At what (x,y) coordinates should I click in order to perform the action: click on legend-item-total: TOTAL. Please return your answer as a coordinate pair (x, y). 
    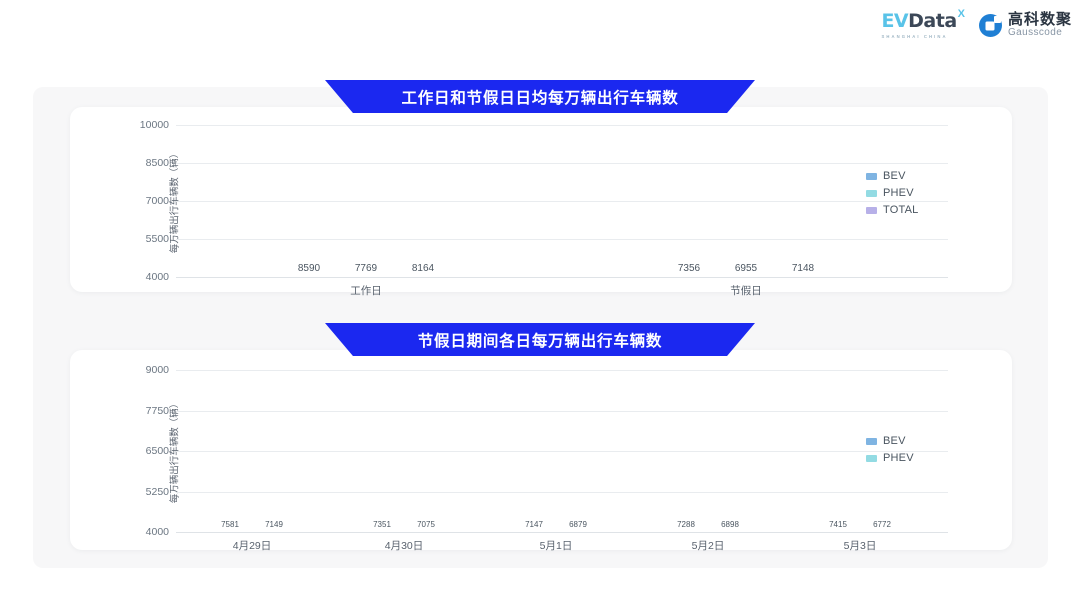
    Looking at the image, I should click on (892, 210).